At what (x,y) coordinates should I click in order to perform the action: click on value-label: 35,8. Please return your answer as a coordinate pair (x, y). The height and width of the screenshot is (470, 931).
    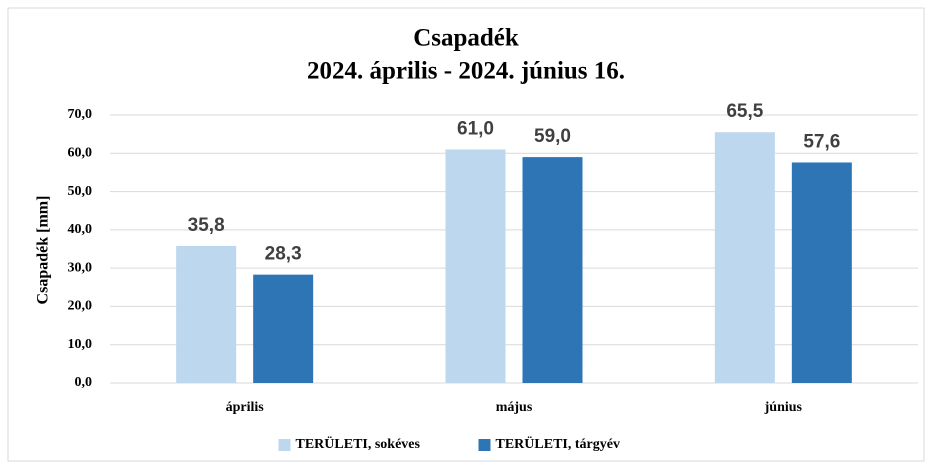
    Looking at the image, I should click on (206, 225).